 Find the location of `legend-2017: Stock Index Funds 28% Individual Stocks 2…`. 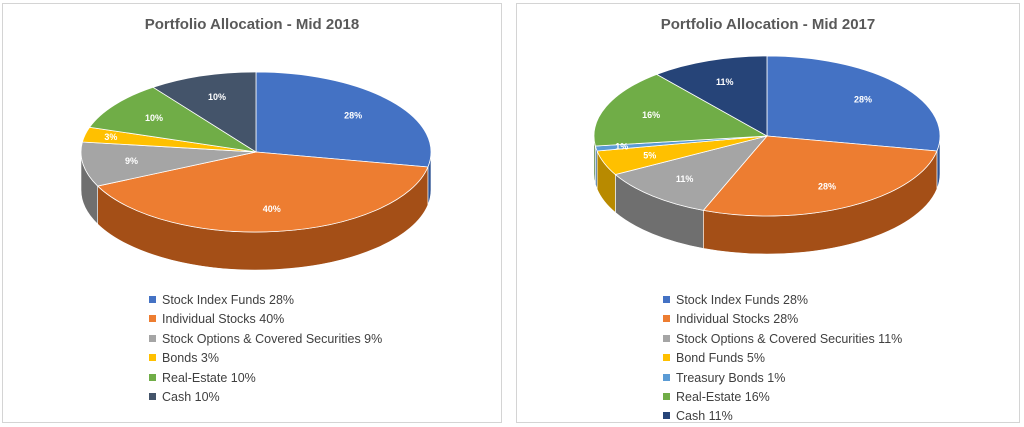

legend-2017: Stock Index Funds 28% Individual Stocks 2… is located at coordinates (782, 359).